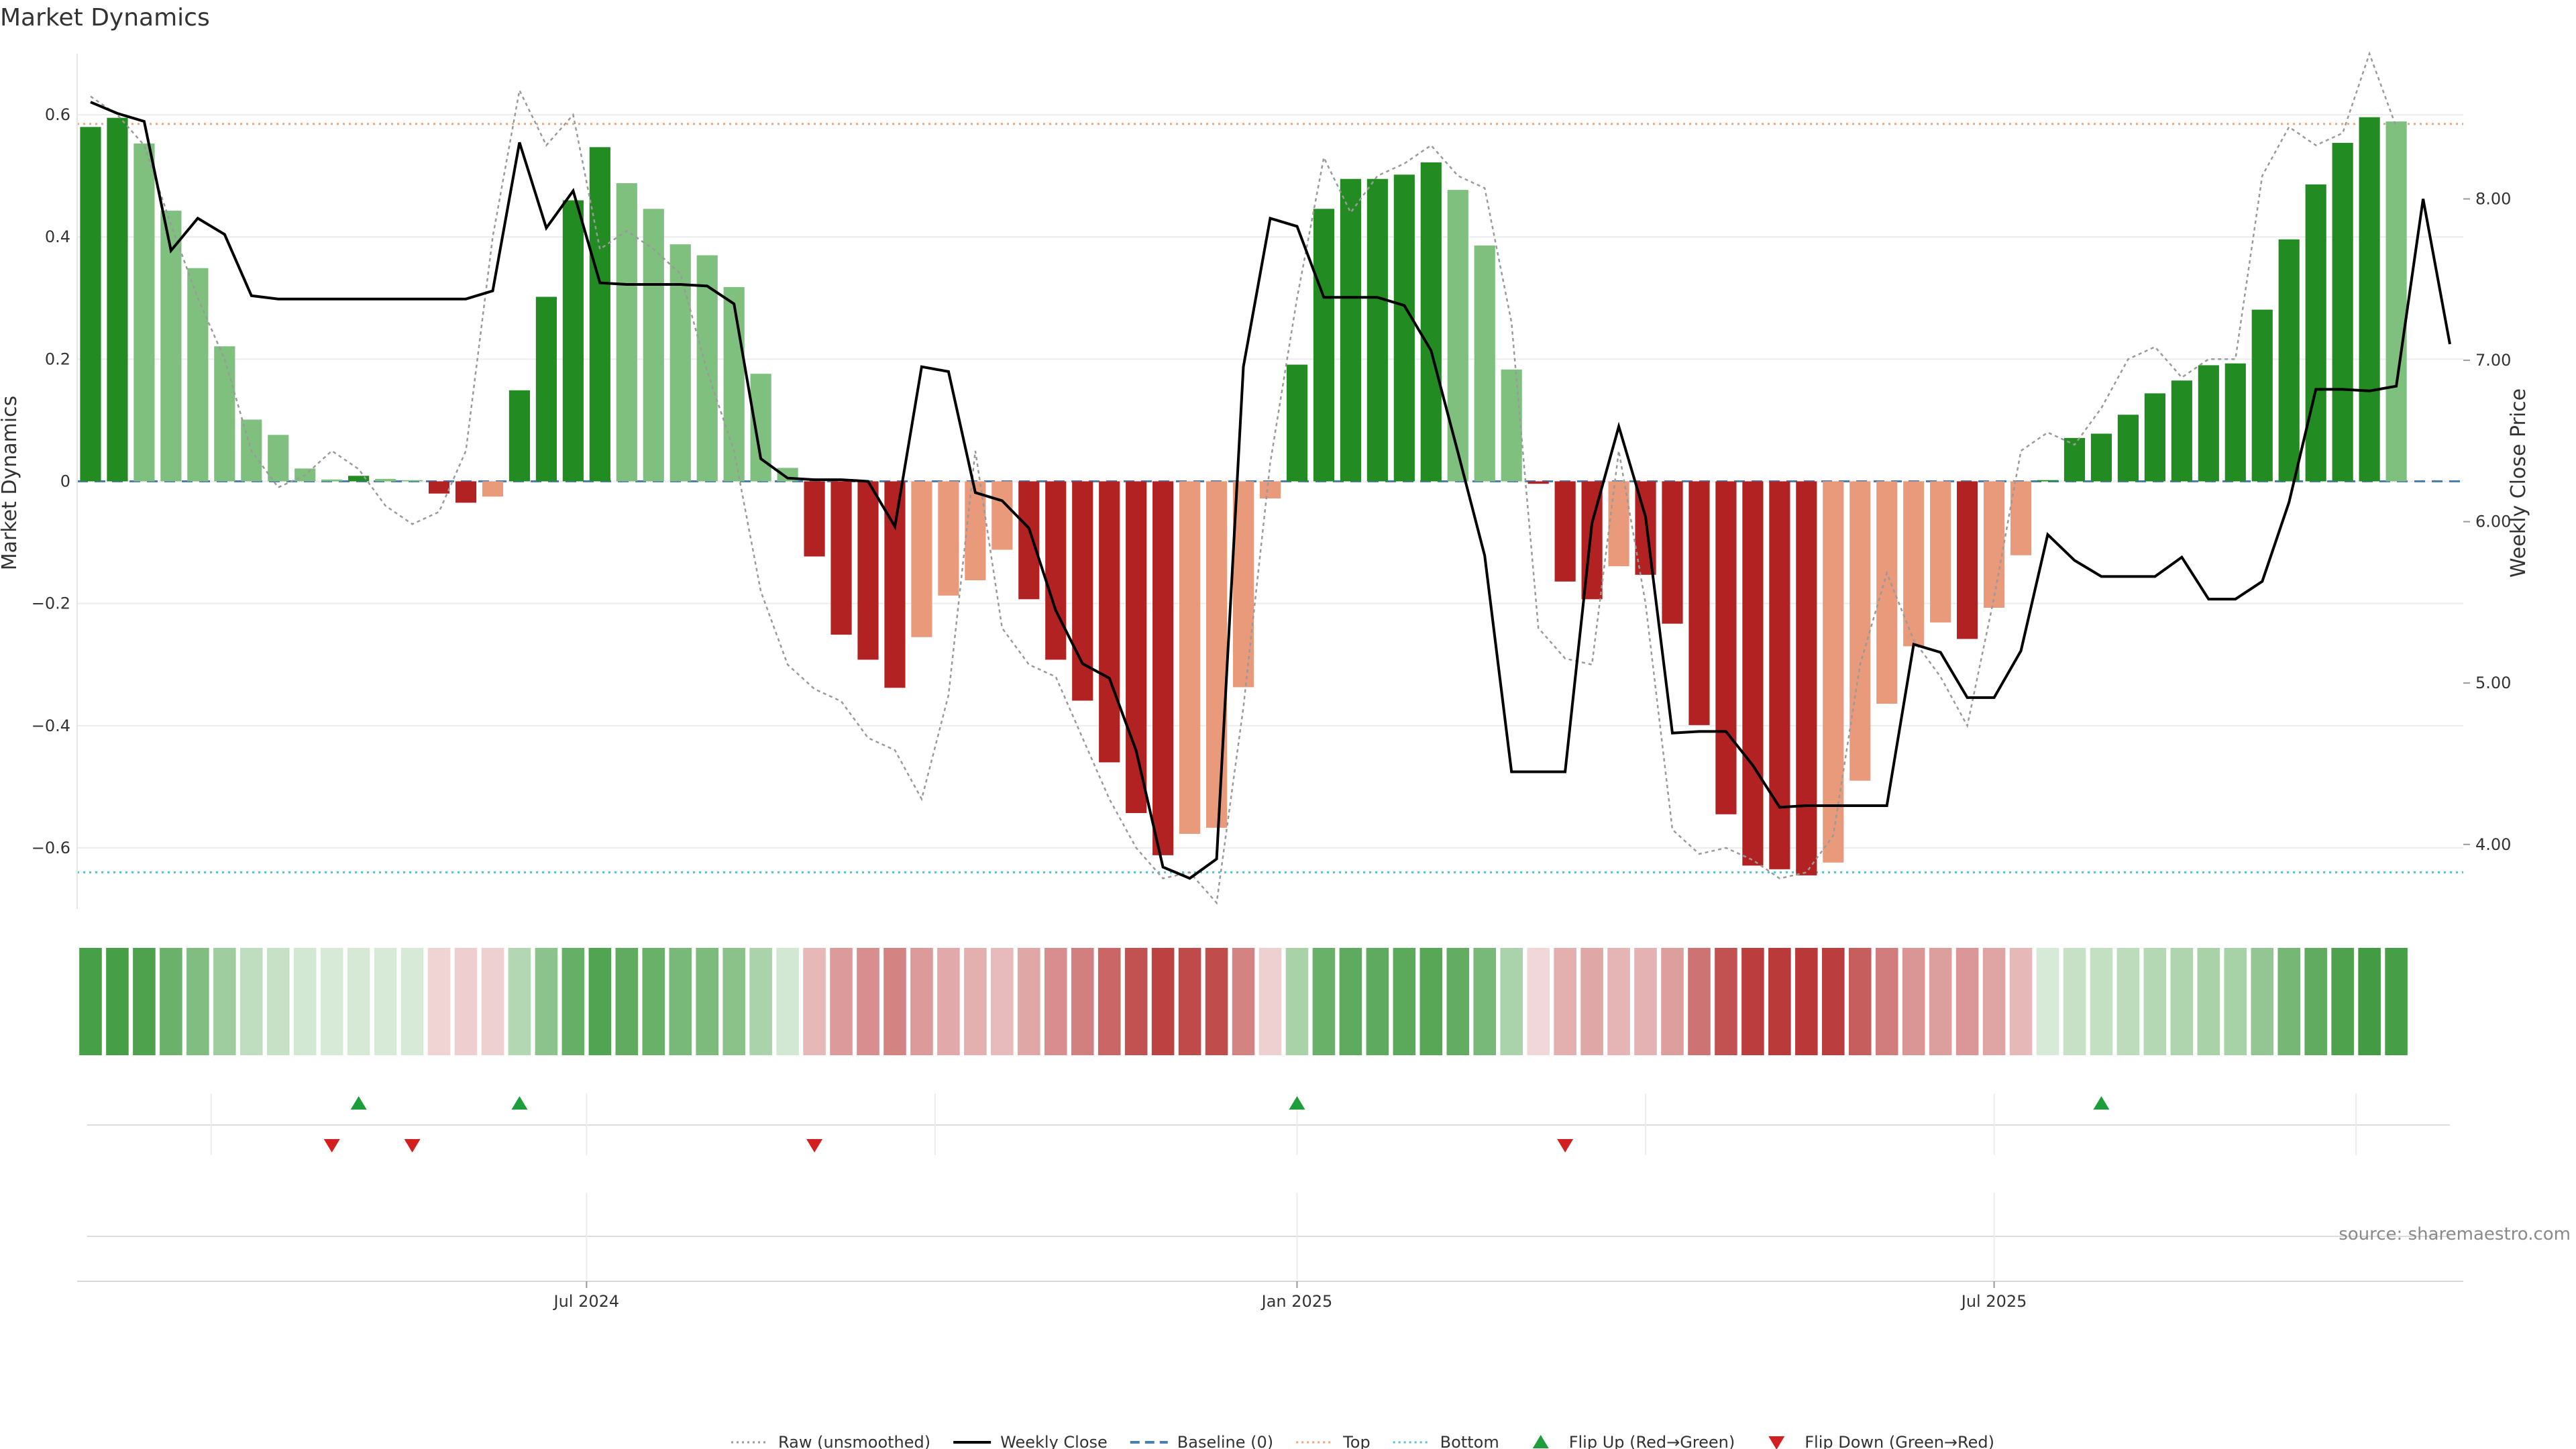  I want to click on legend-item: Baseline (0), so click(1201, 1441).